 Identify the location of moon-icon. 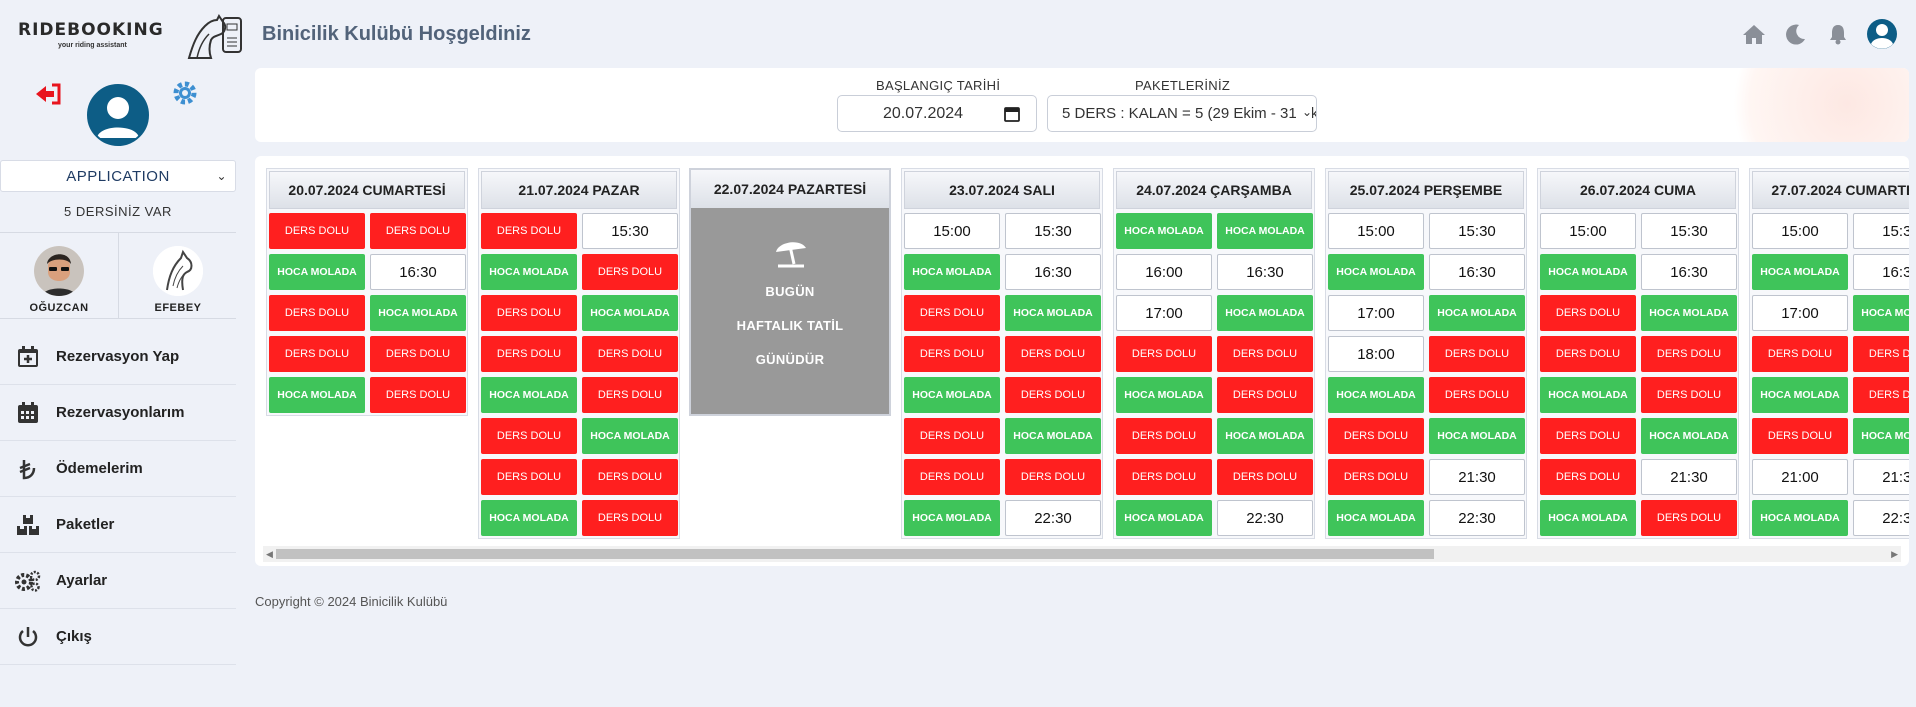
(1796, 34).